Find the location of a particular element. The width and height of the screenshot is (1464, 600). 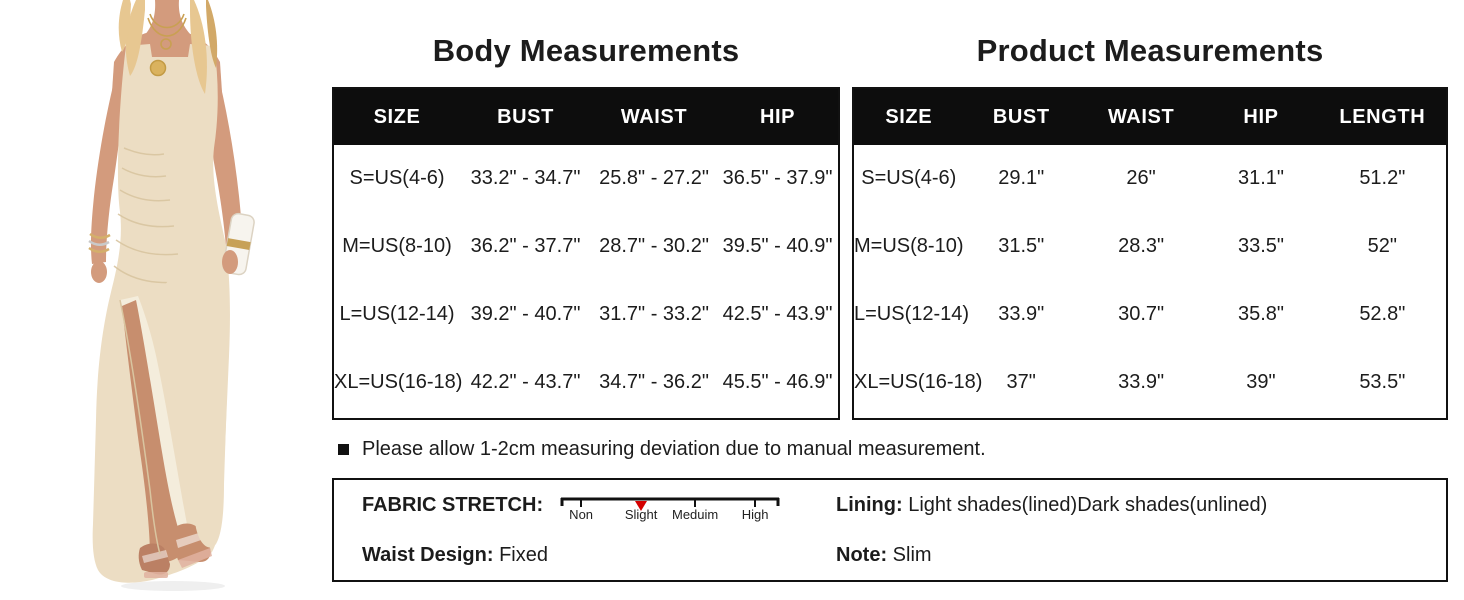

stretch-level-high: High is located at coordinates (755, 514).